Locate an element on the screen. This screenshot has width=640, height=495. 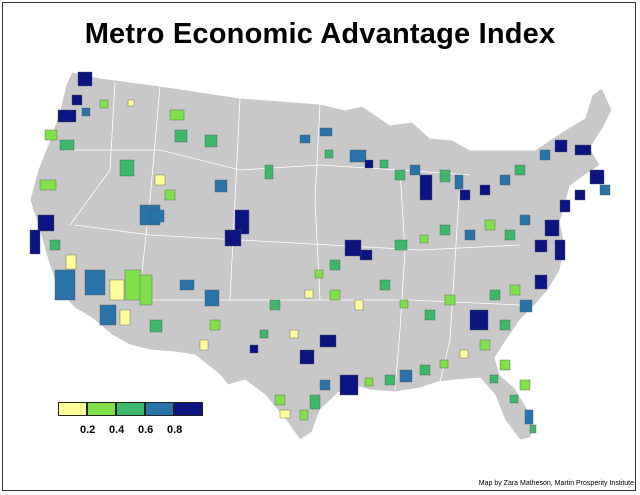
legend-tick-2: 0.4 is located at coordinates (117, 430).